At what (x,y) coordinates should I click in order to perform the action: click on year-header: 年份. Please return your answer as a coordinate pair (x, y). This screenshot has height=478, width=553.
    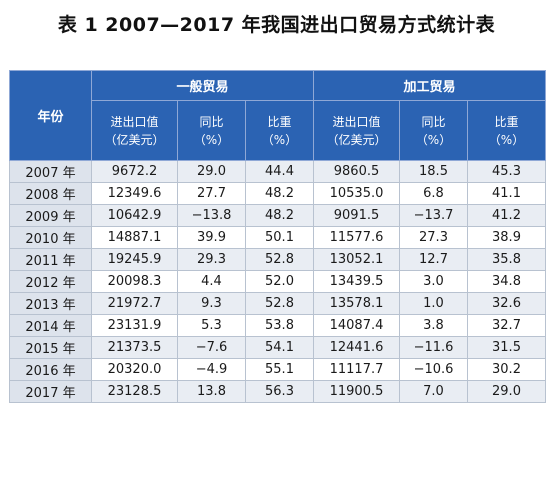
    Looking at the image, I should click on (50, 115).